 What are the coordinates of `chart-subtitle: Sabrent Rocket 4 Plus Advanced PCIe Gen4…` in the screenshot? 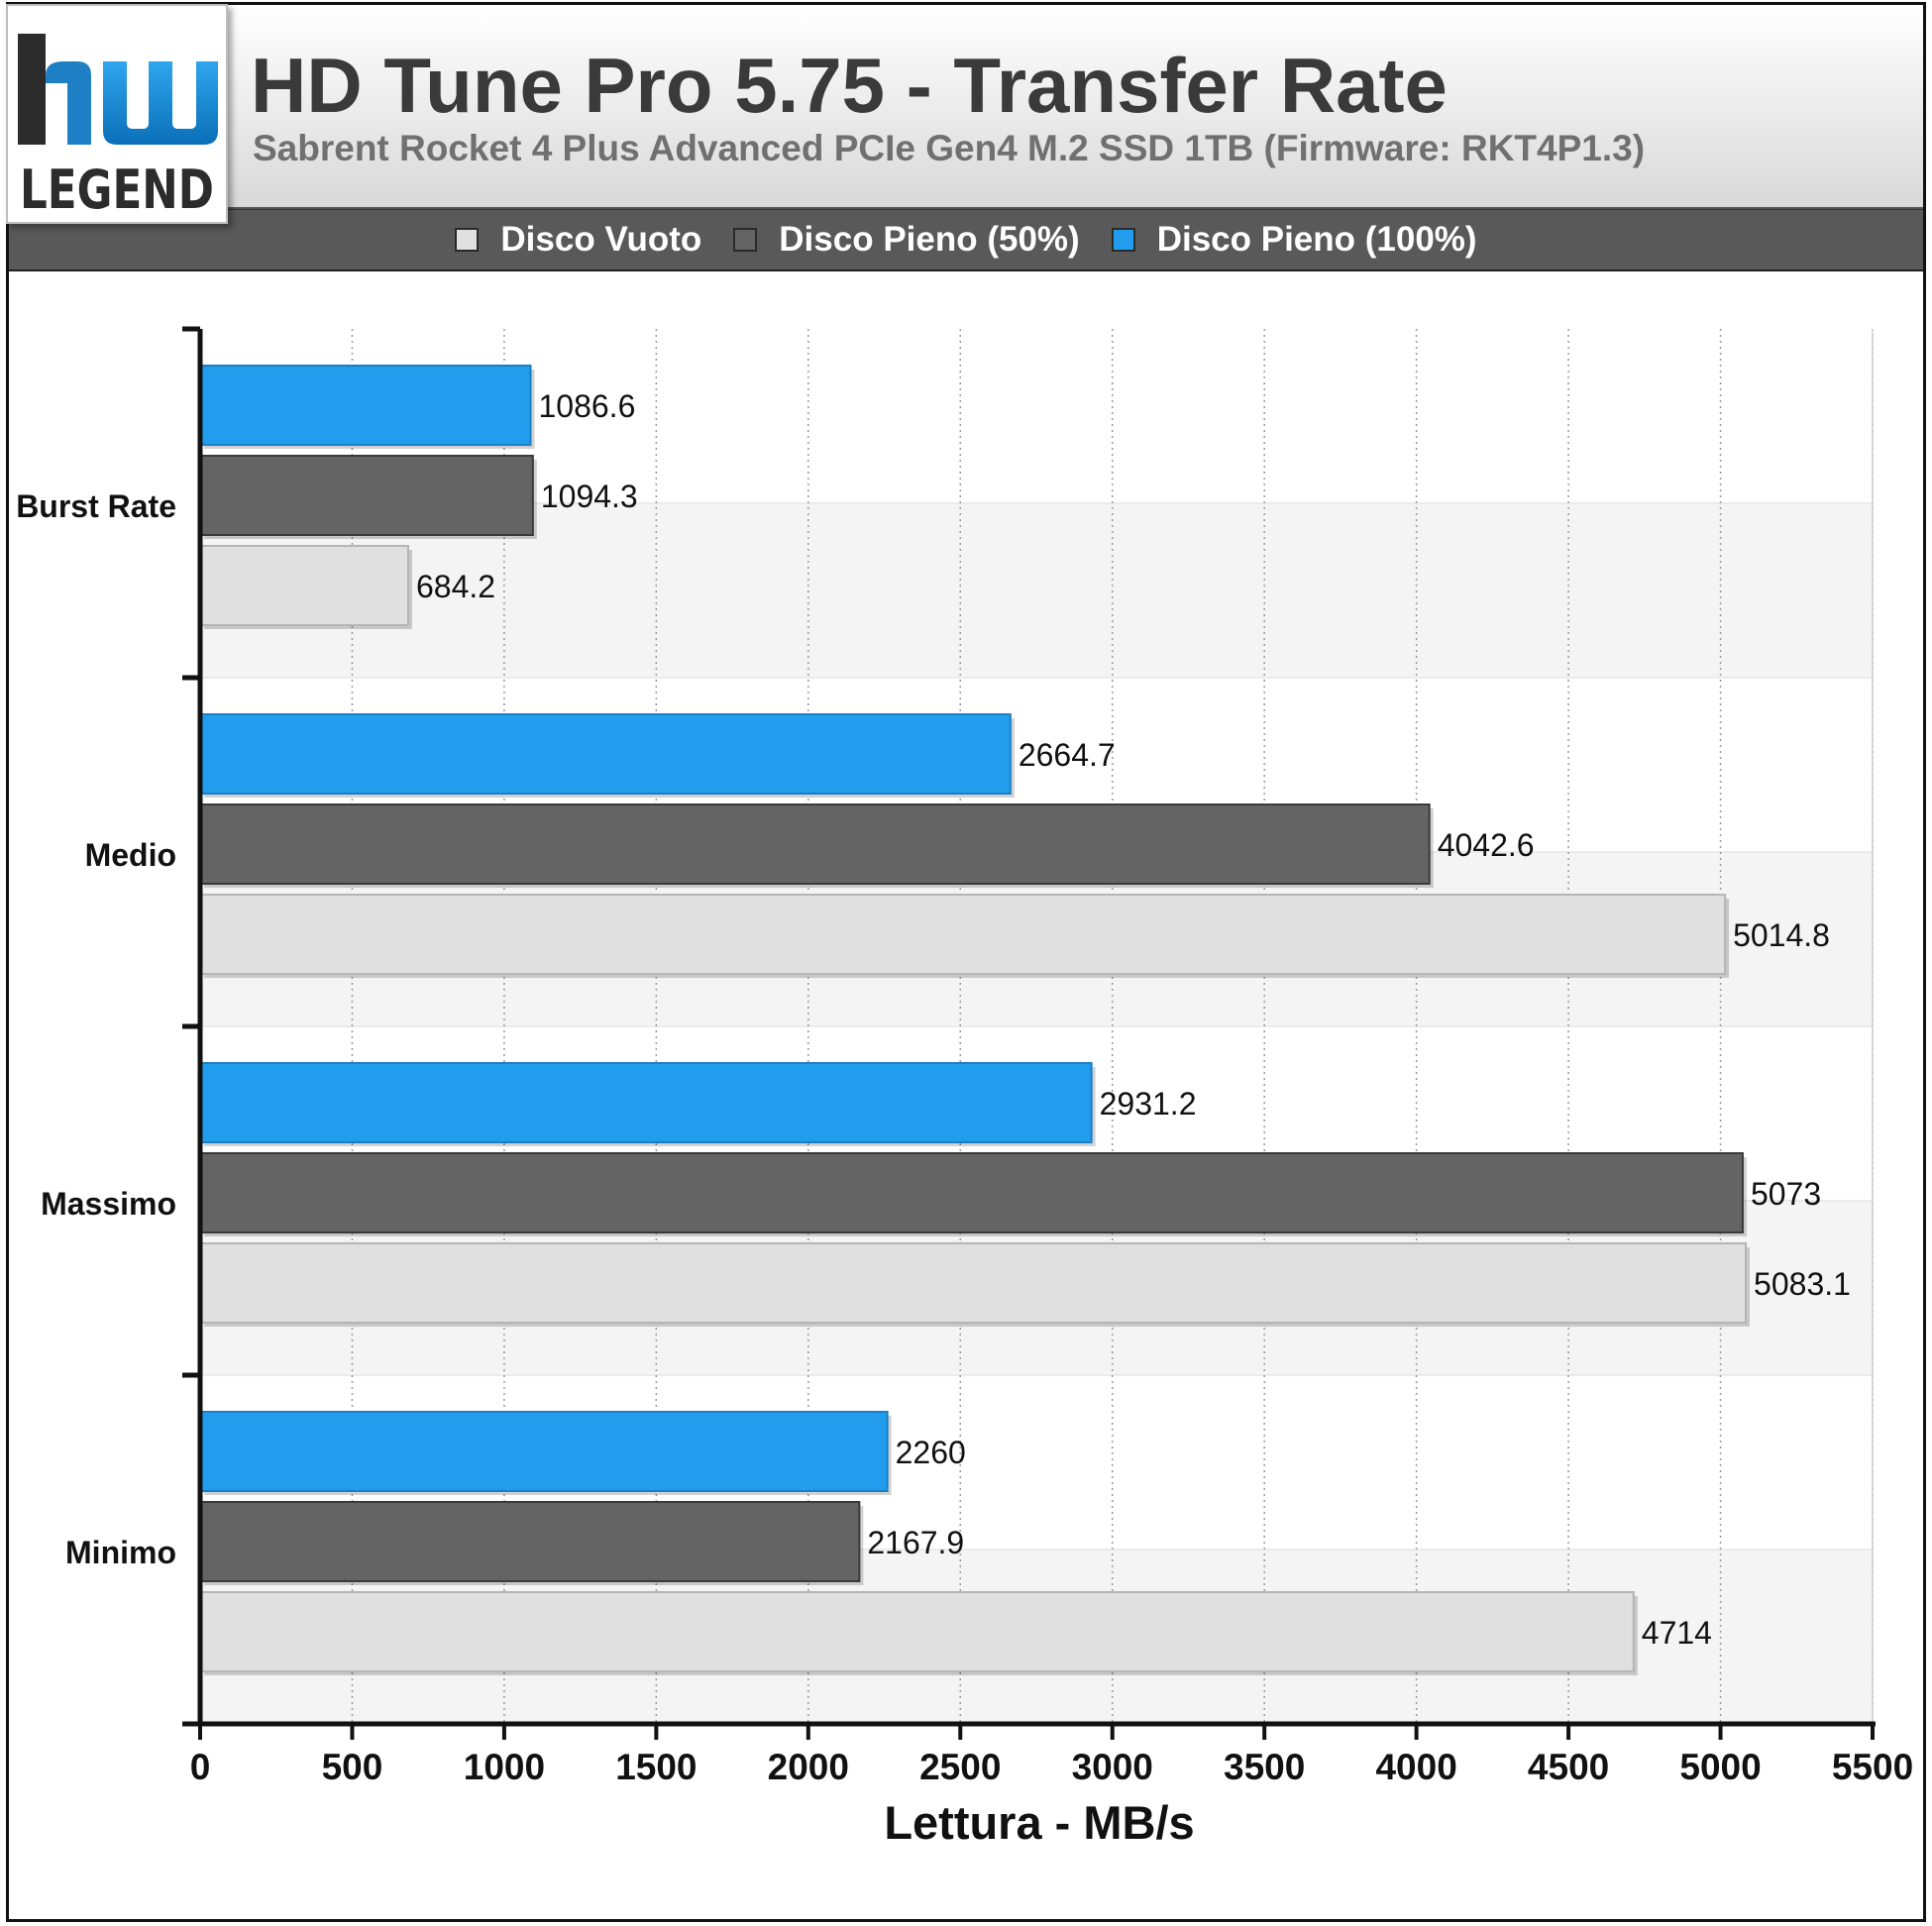 It's located at (949, 148).